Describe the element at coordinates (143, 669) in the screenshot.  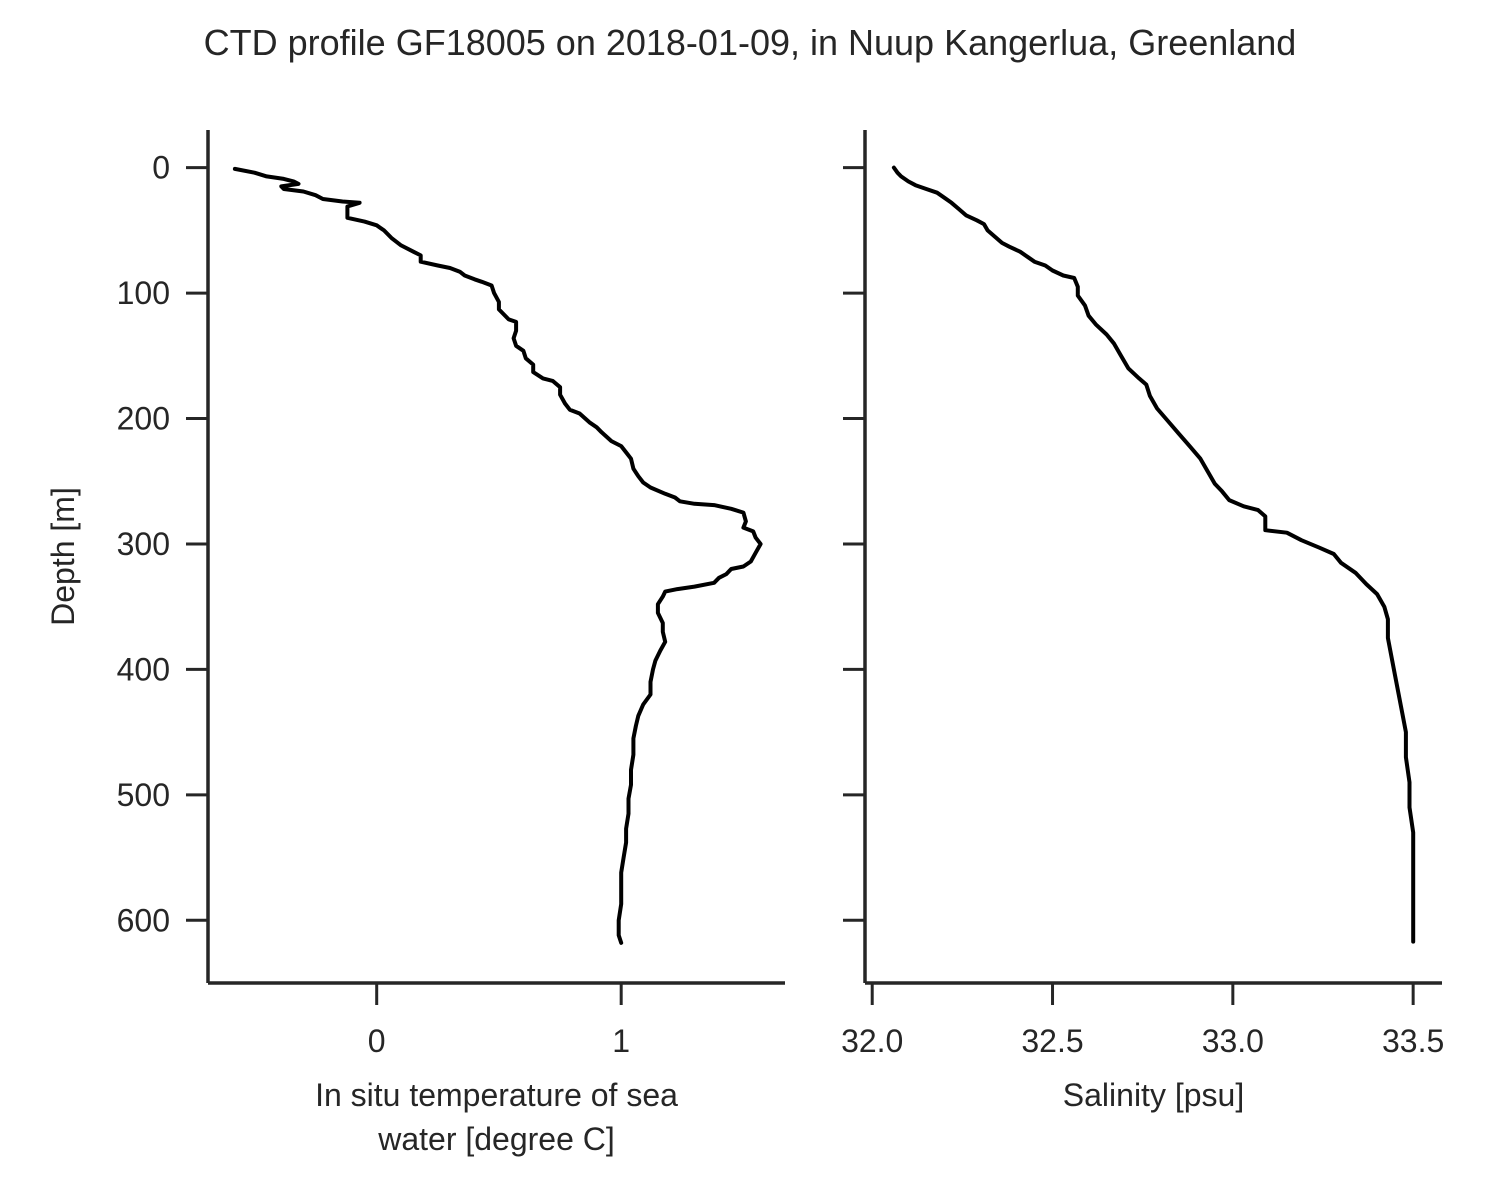
I see `temperature-y-tick-label: 400` at that location.